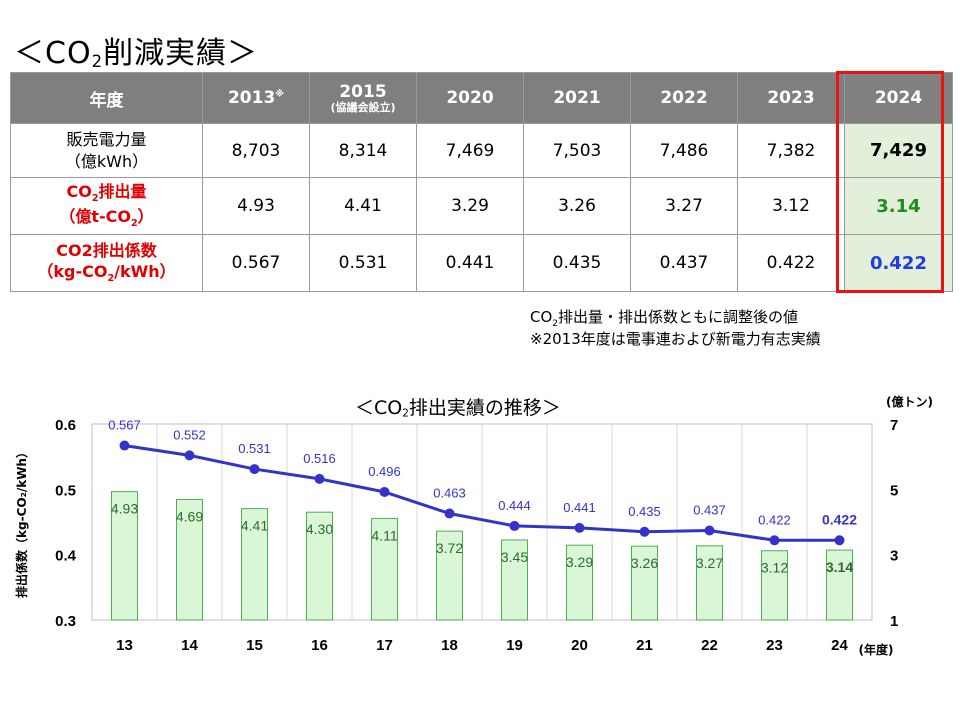 The width and height of the screenshot is (960, 720). Describe the element at coordinates (124, 425) in the screenshot. I see `line-label: 0.567` at that location.